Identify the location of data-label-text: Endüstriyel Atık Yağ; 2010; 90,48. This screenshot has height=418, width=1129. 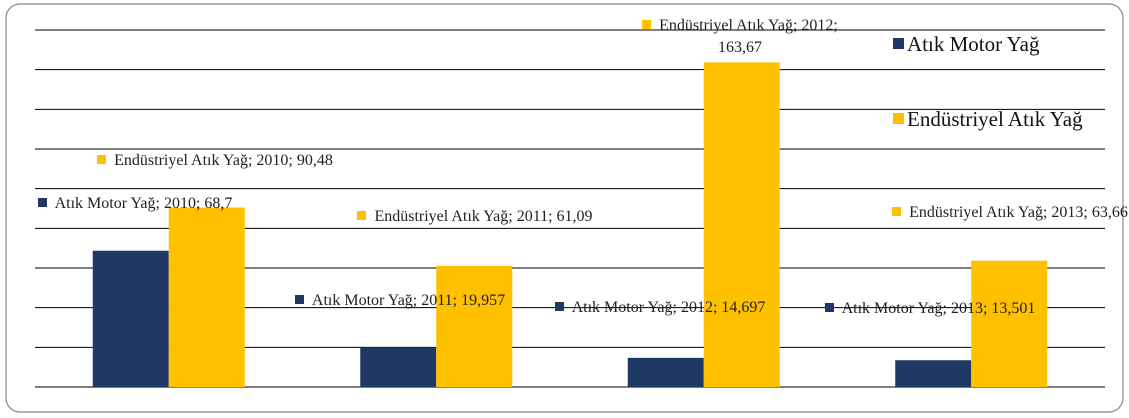
(223, 160).